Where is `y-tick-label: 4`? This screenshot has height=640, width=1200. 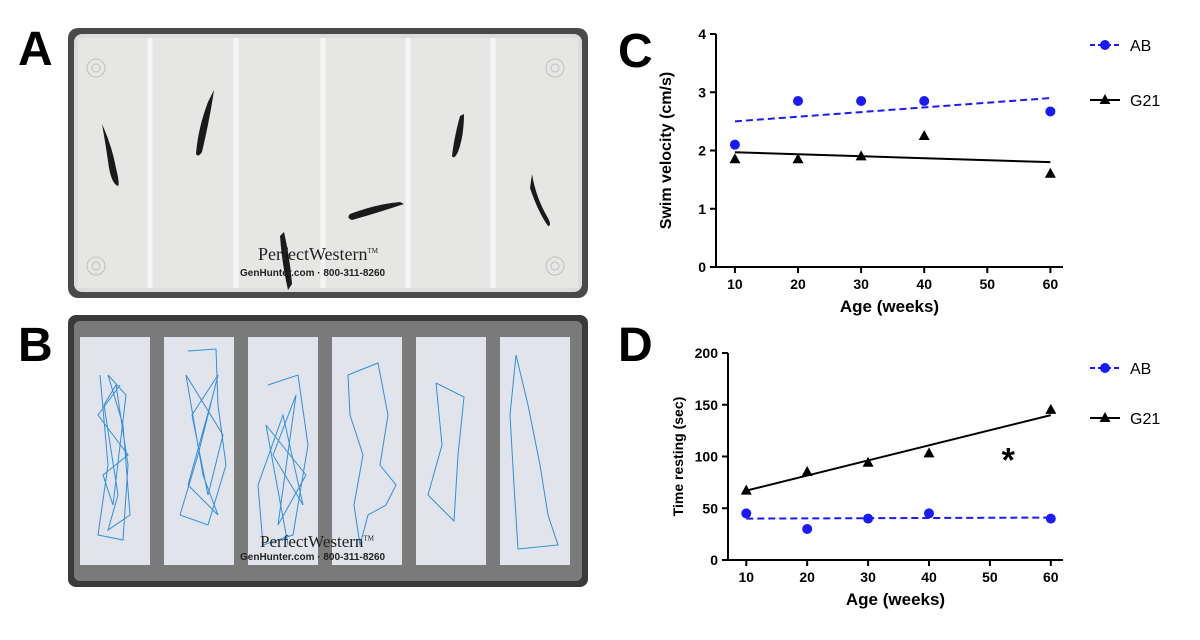 y-tick-label: 4 is located at coordinates (702, 34).